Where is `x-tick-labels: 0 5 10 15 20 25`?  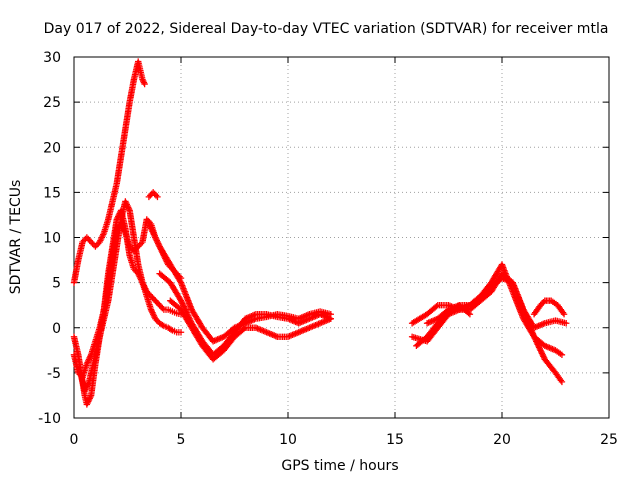
x-tick-labels: 0 5 10 15 20 25 is located at coordinates (344, 440).